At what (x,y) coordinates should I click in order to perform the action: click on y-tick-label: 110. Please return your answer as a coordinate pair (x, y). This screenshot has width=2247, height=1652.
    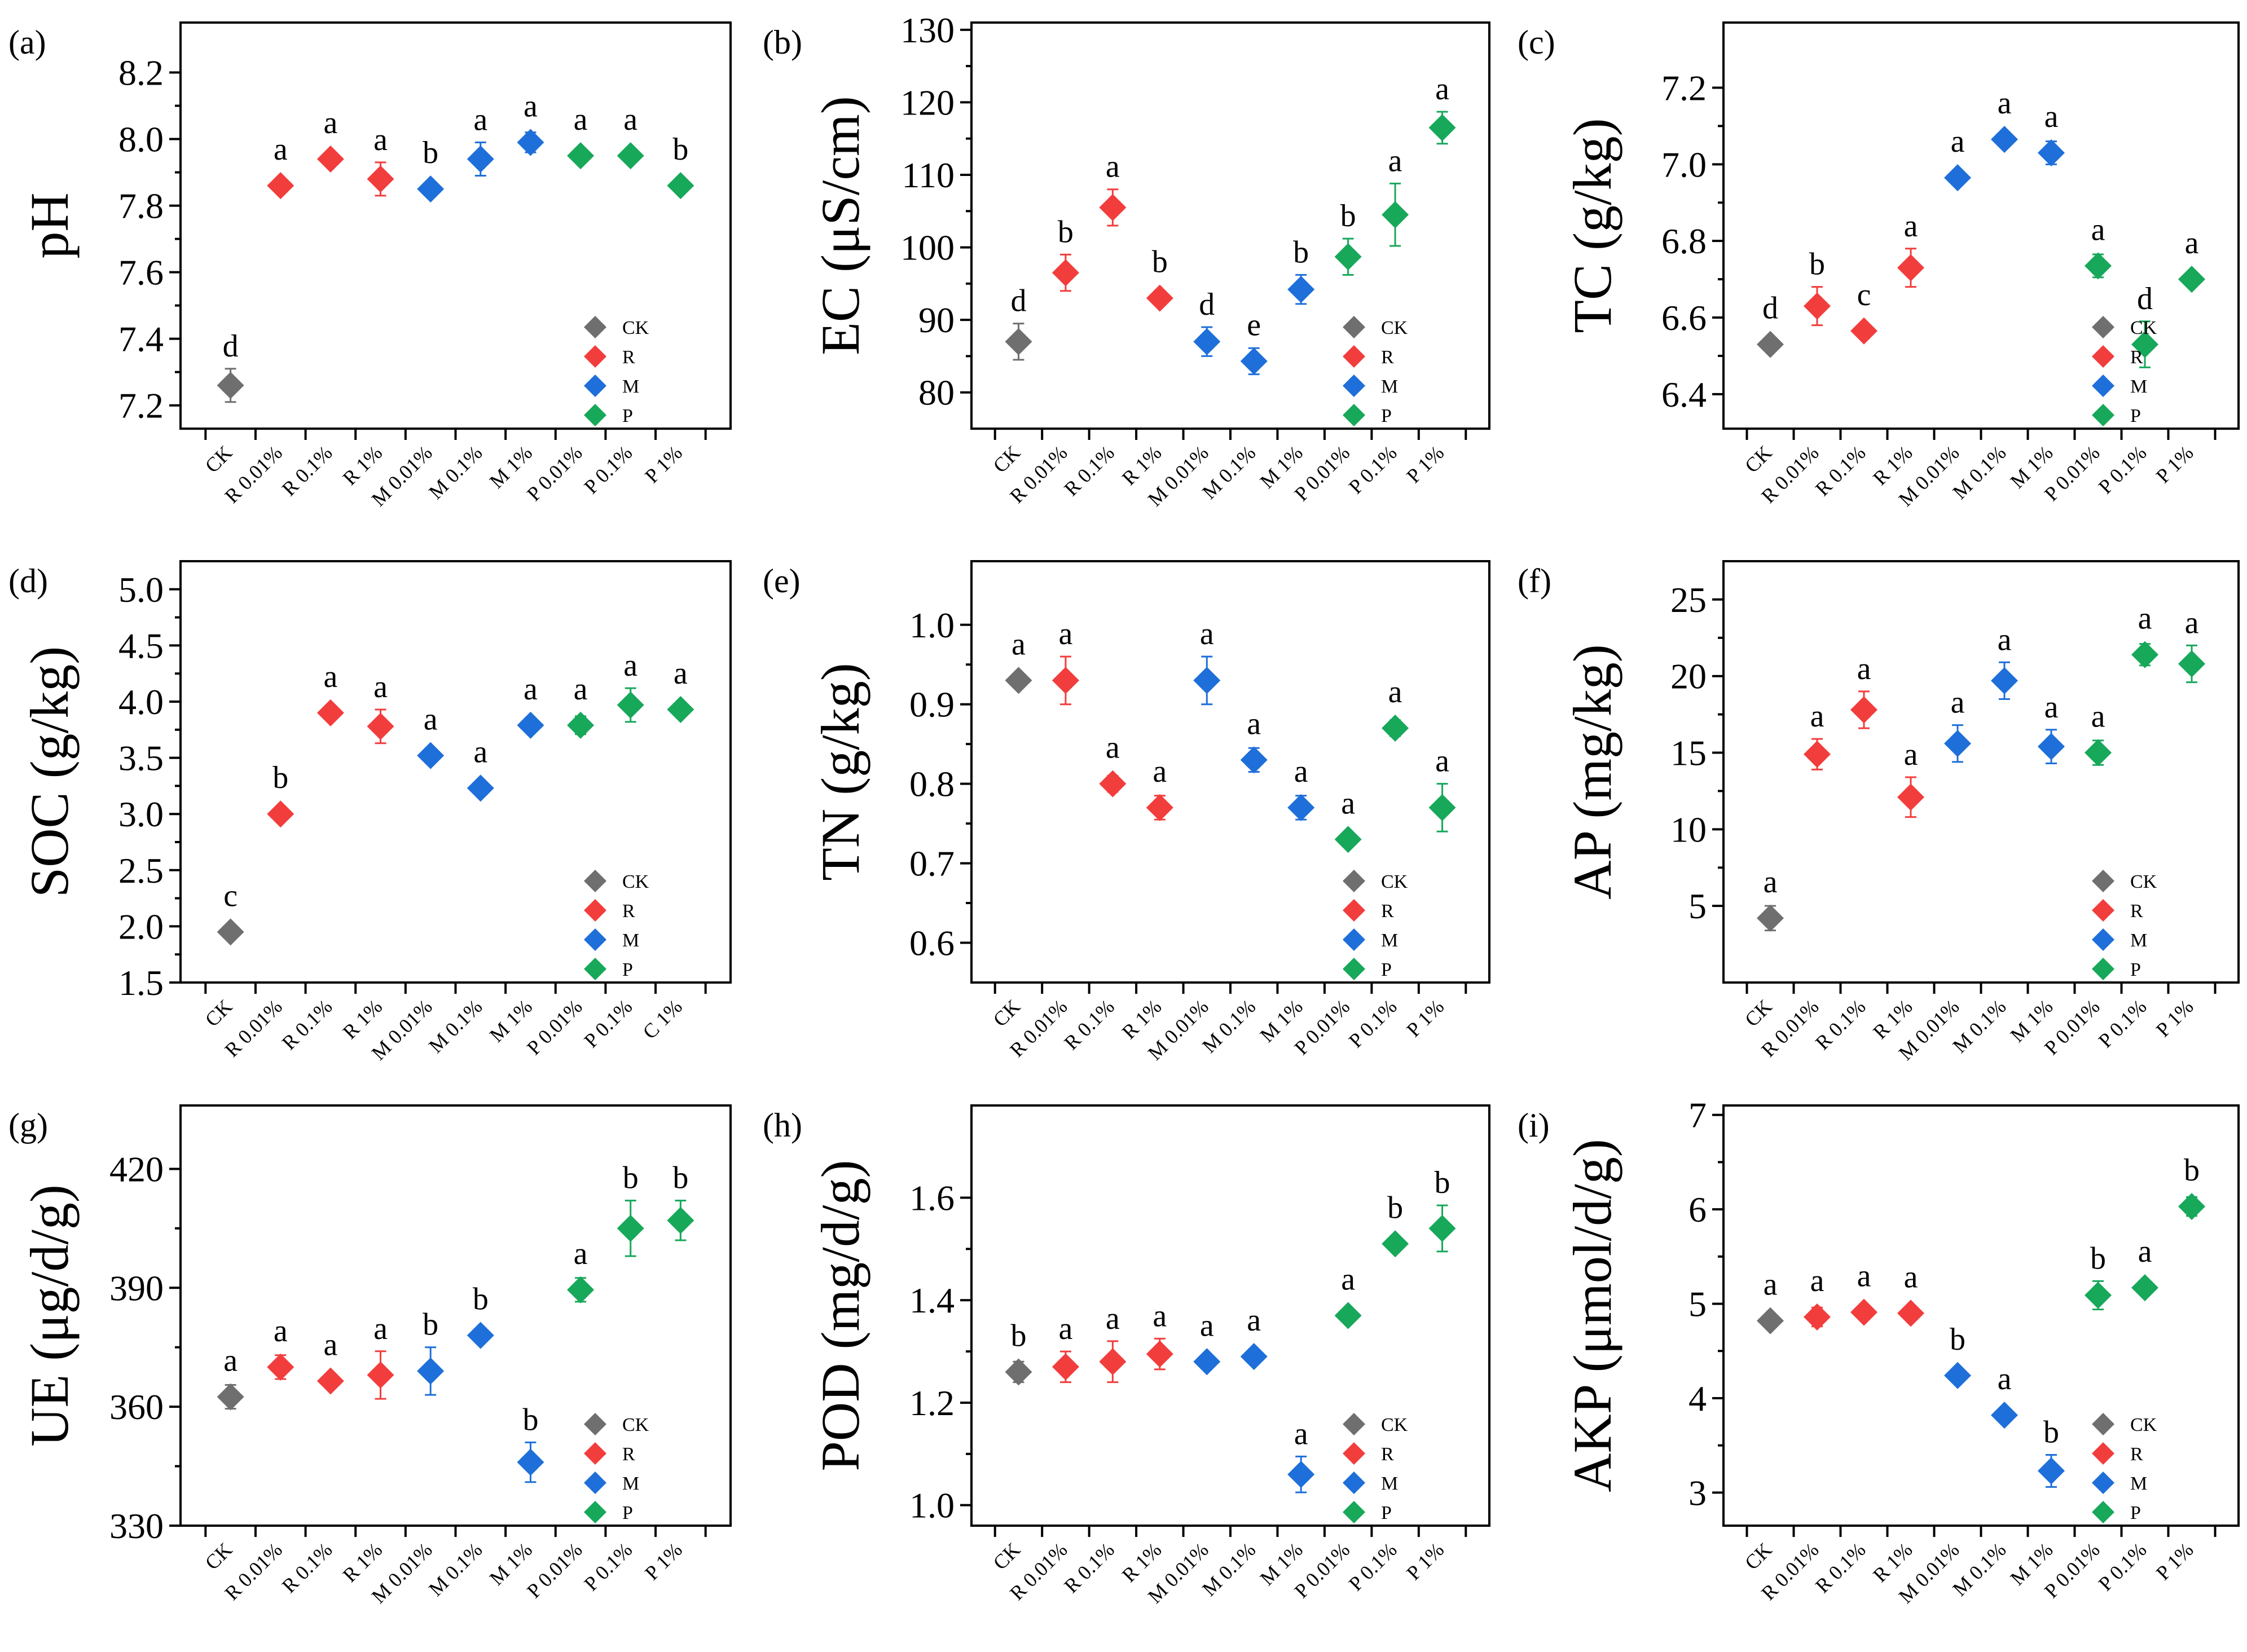
    Looking at the image, I should click on (929, 175).